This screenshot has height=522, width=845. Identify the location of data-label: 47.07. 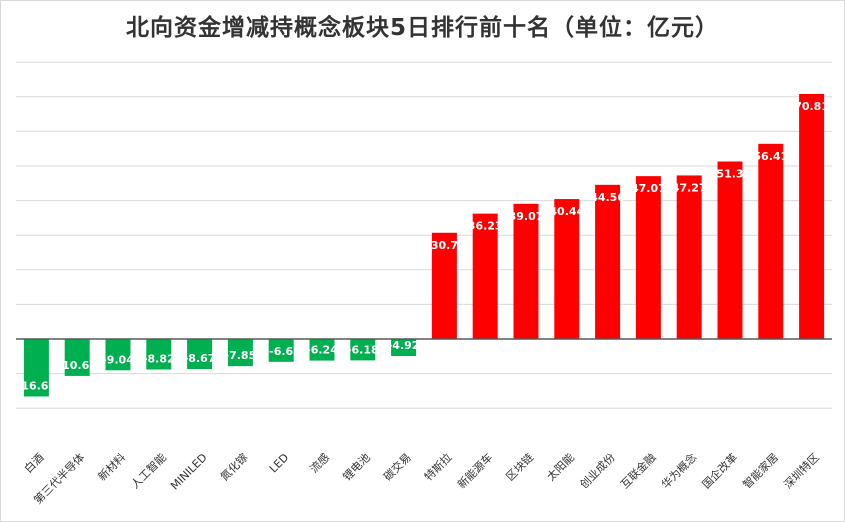
(648, 188).